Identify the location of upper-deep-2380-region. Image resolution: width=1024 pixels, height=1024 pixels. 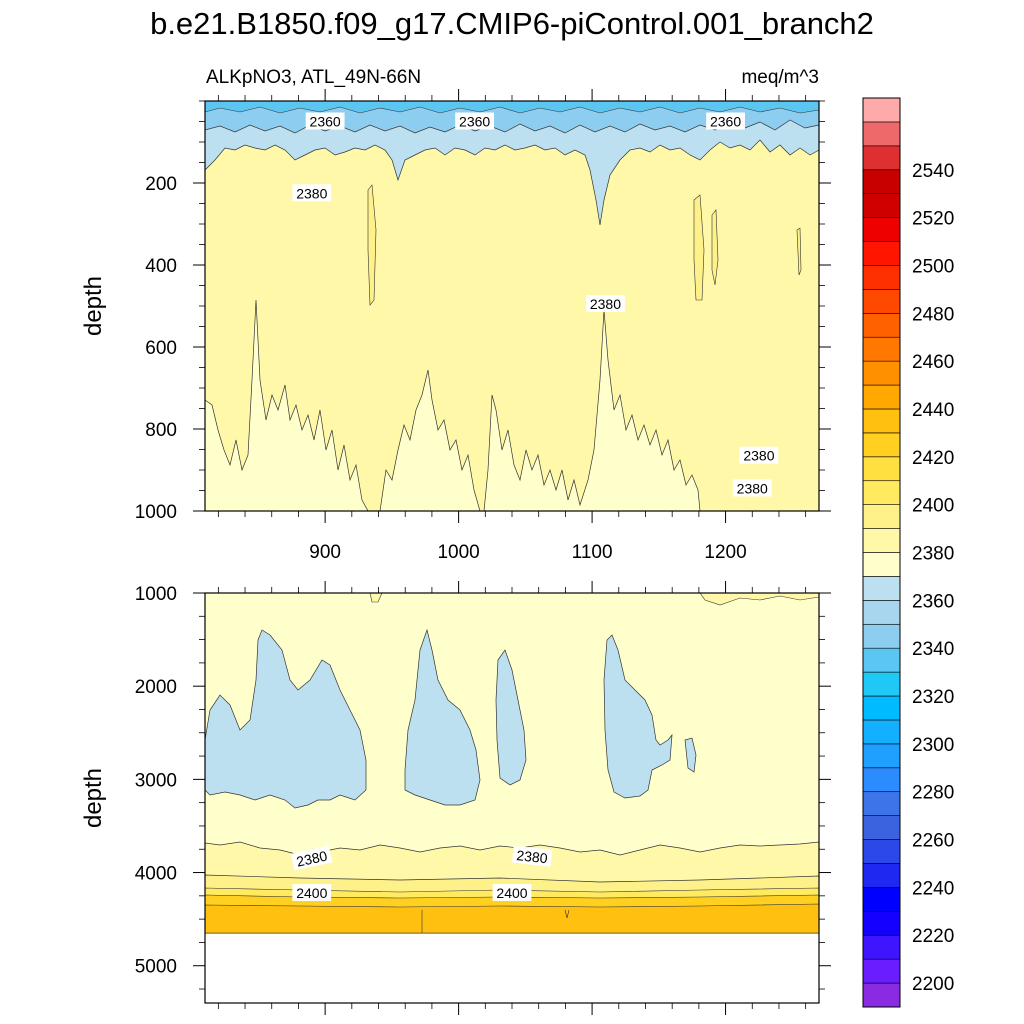
(453, 405).